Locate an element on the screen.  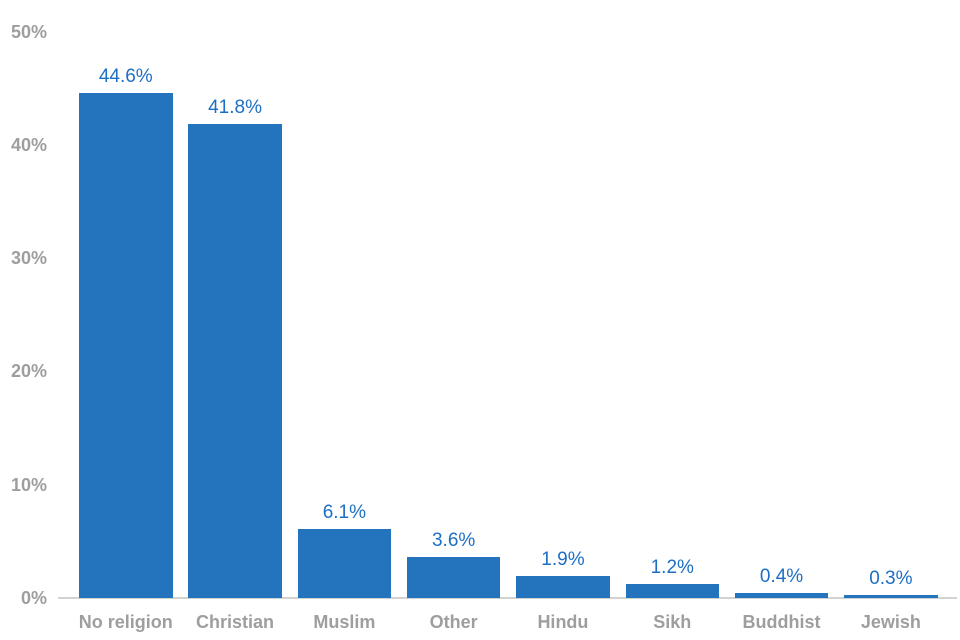
bar-christian is located at coordinates (235, 361).